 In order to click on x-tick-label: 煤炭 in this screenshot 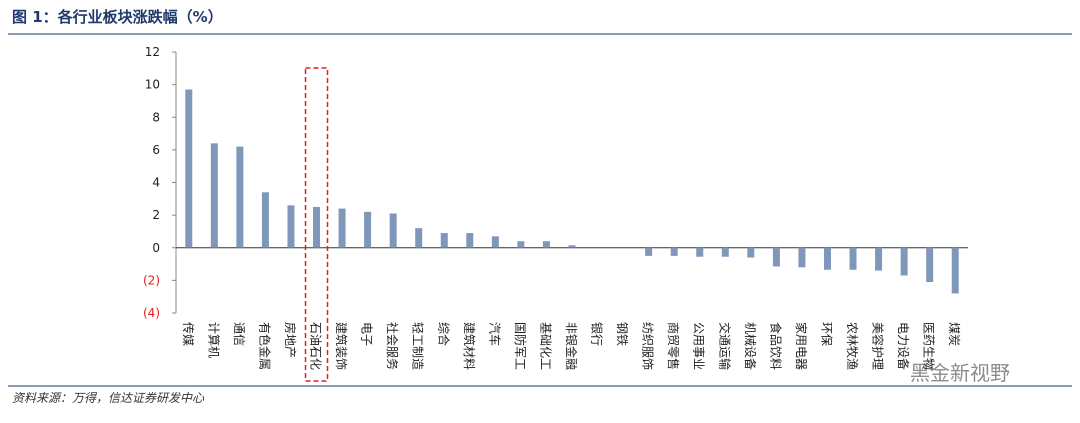, I will do `click(954, 334)`.